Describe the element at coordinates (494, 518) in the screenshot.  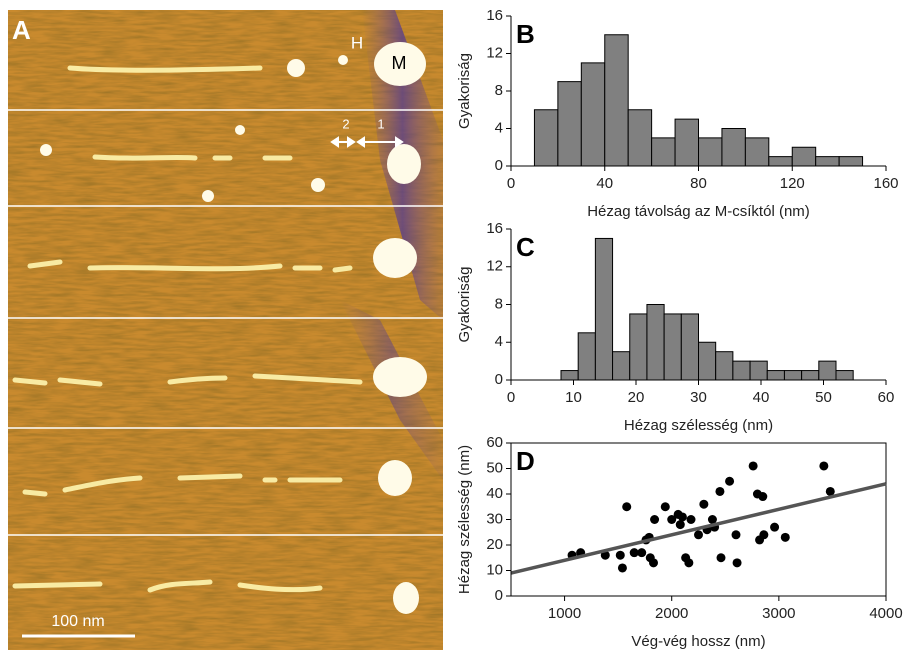
I see `y-tick-label: 30` at that location.